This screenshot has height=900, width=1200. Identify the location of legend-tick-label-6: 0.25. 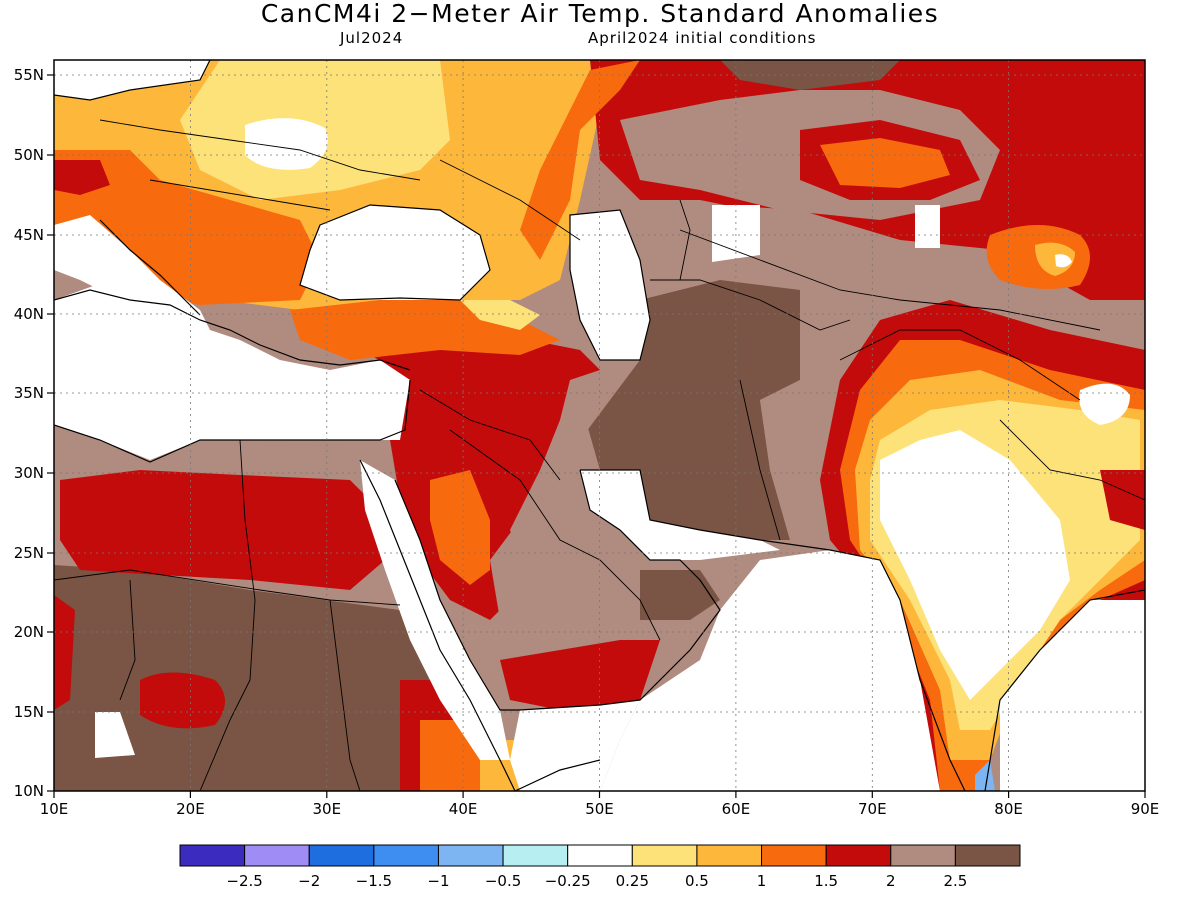
(632, 881).